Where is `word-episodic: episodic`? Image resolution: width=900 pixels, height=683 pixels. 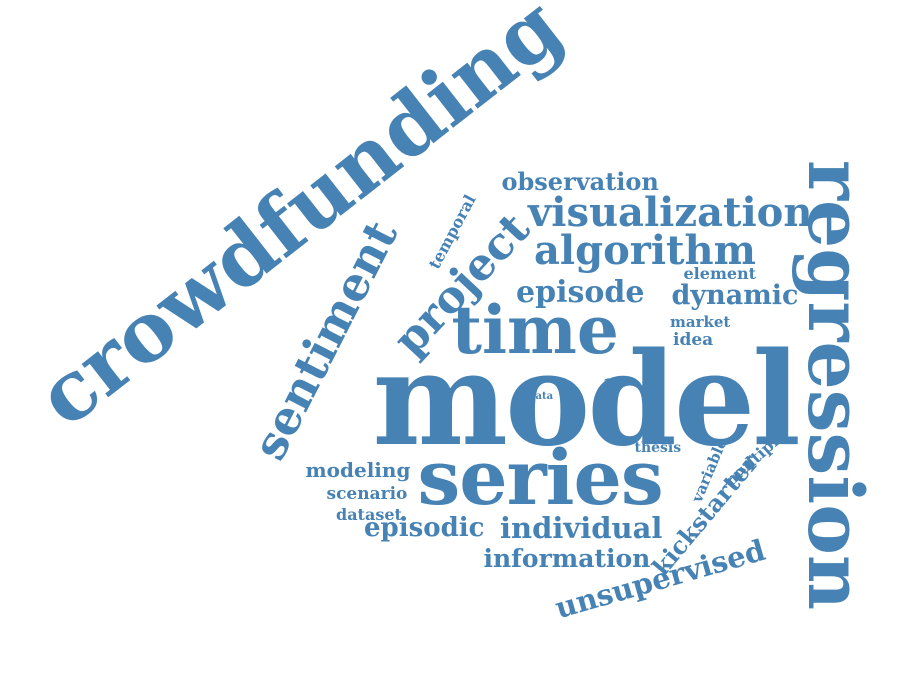 word-episodic: episodic is located at coordinates (424, 528).